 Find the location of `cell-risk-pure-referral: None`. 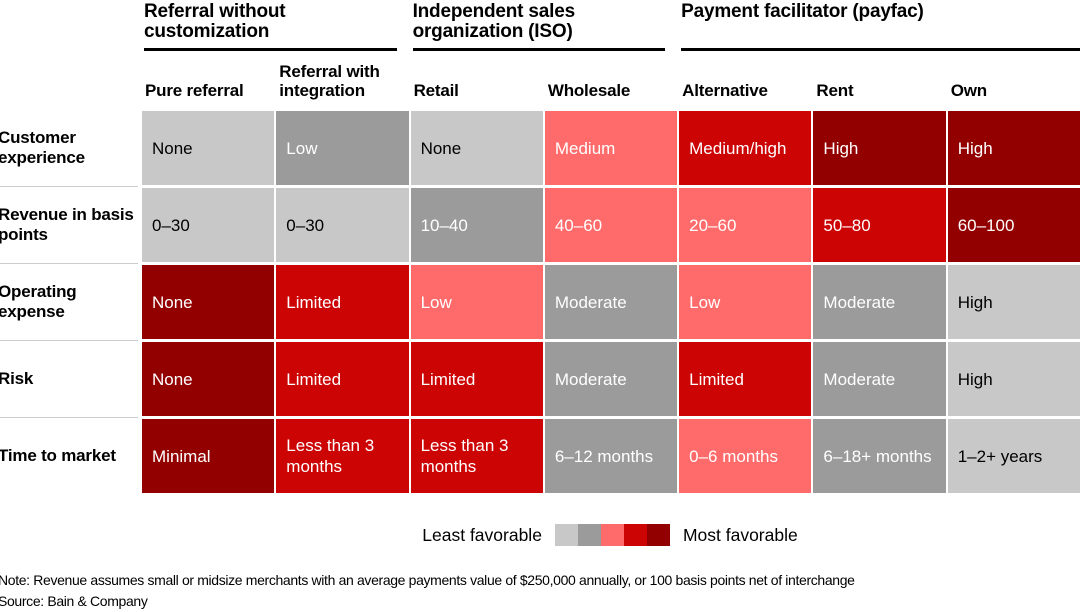

cell-risk-pure-referral: None is located at coordinates (208, 379).